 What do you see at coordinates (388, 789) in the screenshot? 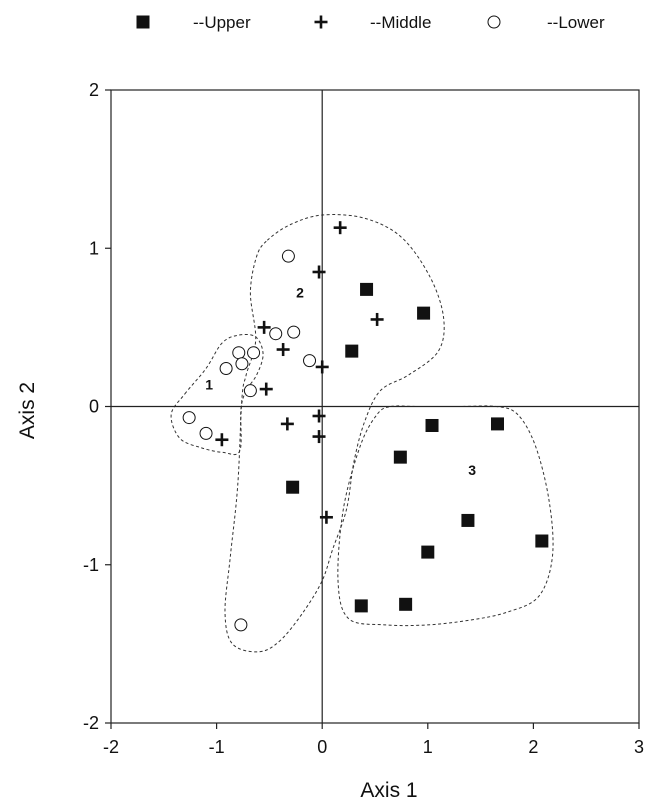
I see `x-axis-title: Axis 1` at bounding box center [388, 789].